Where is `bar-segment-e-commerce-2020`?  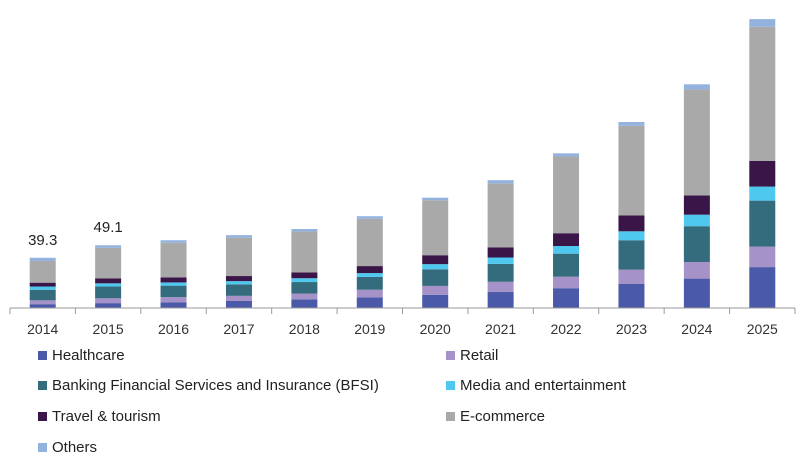
bar-segment-e-commerce-2020 is located at coordinates (435, 228).